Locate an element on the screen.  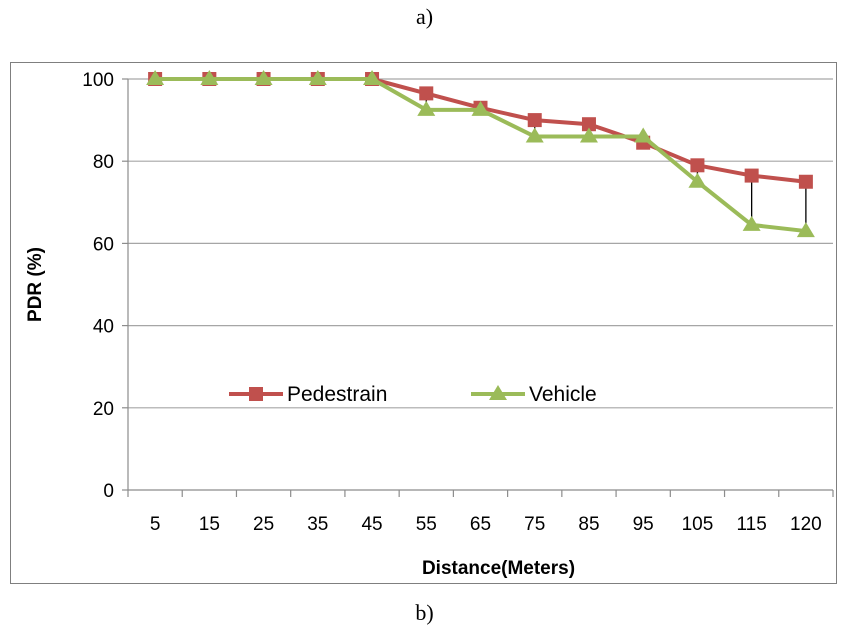
legend: Pedestrain Vehicle is located at coordinates (413, 394).